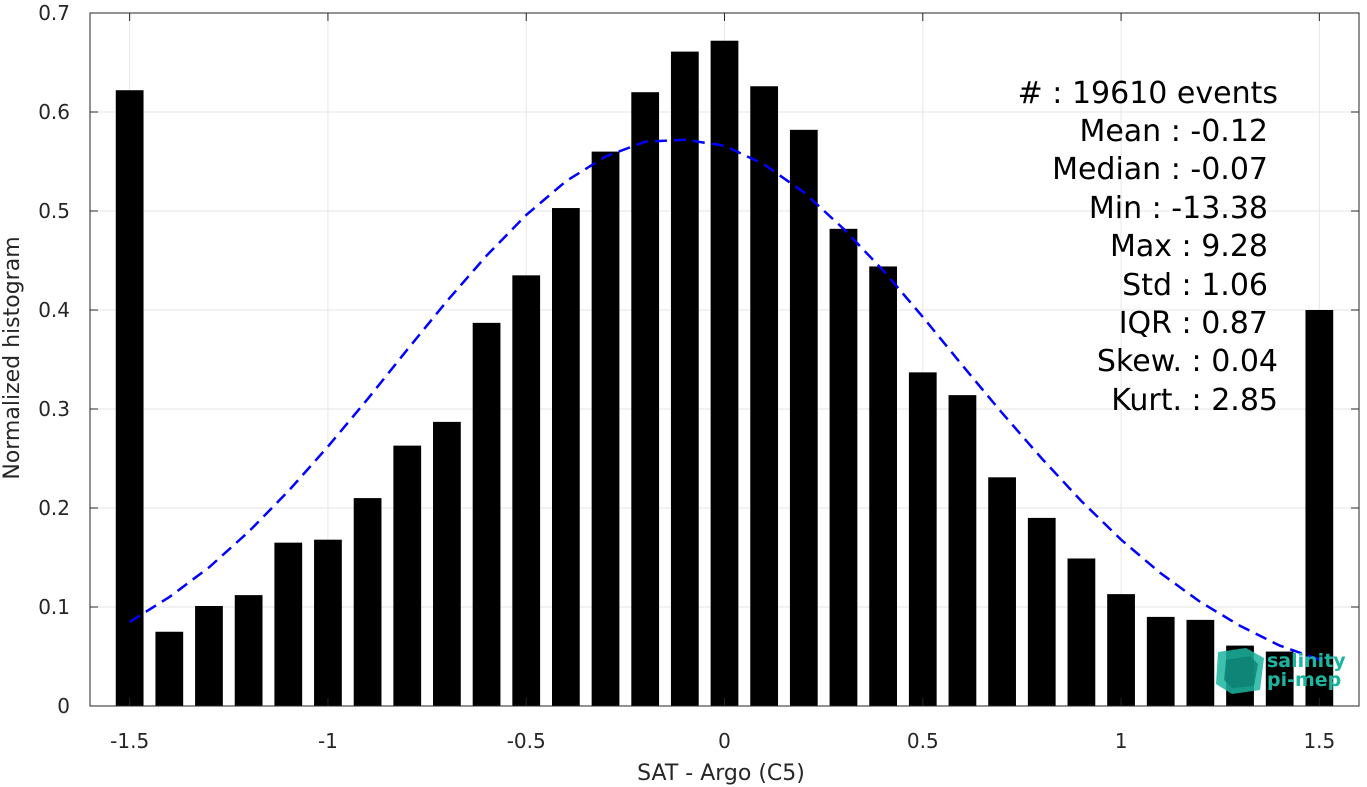 The width and height of the screenshot is (1367, 787). I want to click on salinity-pimep-logo: salinity pi-mep, so click(1281, 671).